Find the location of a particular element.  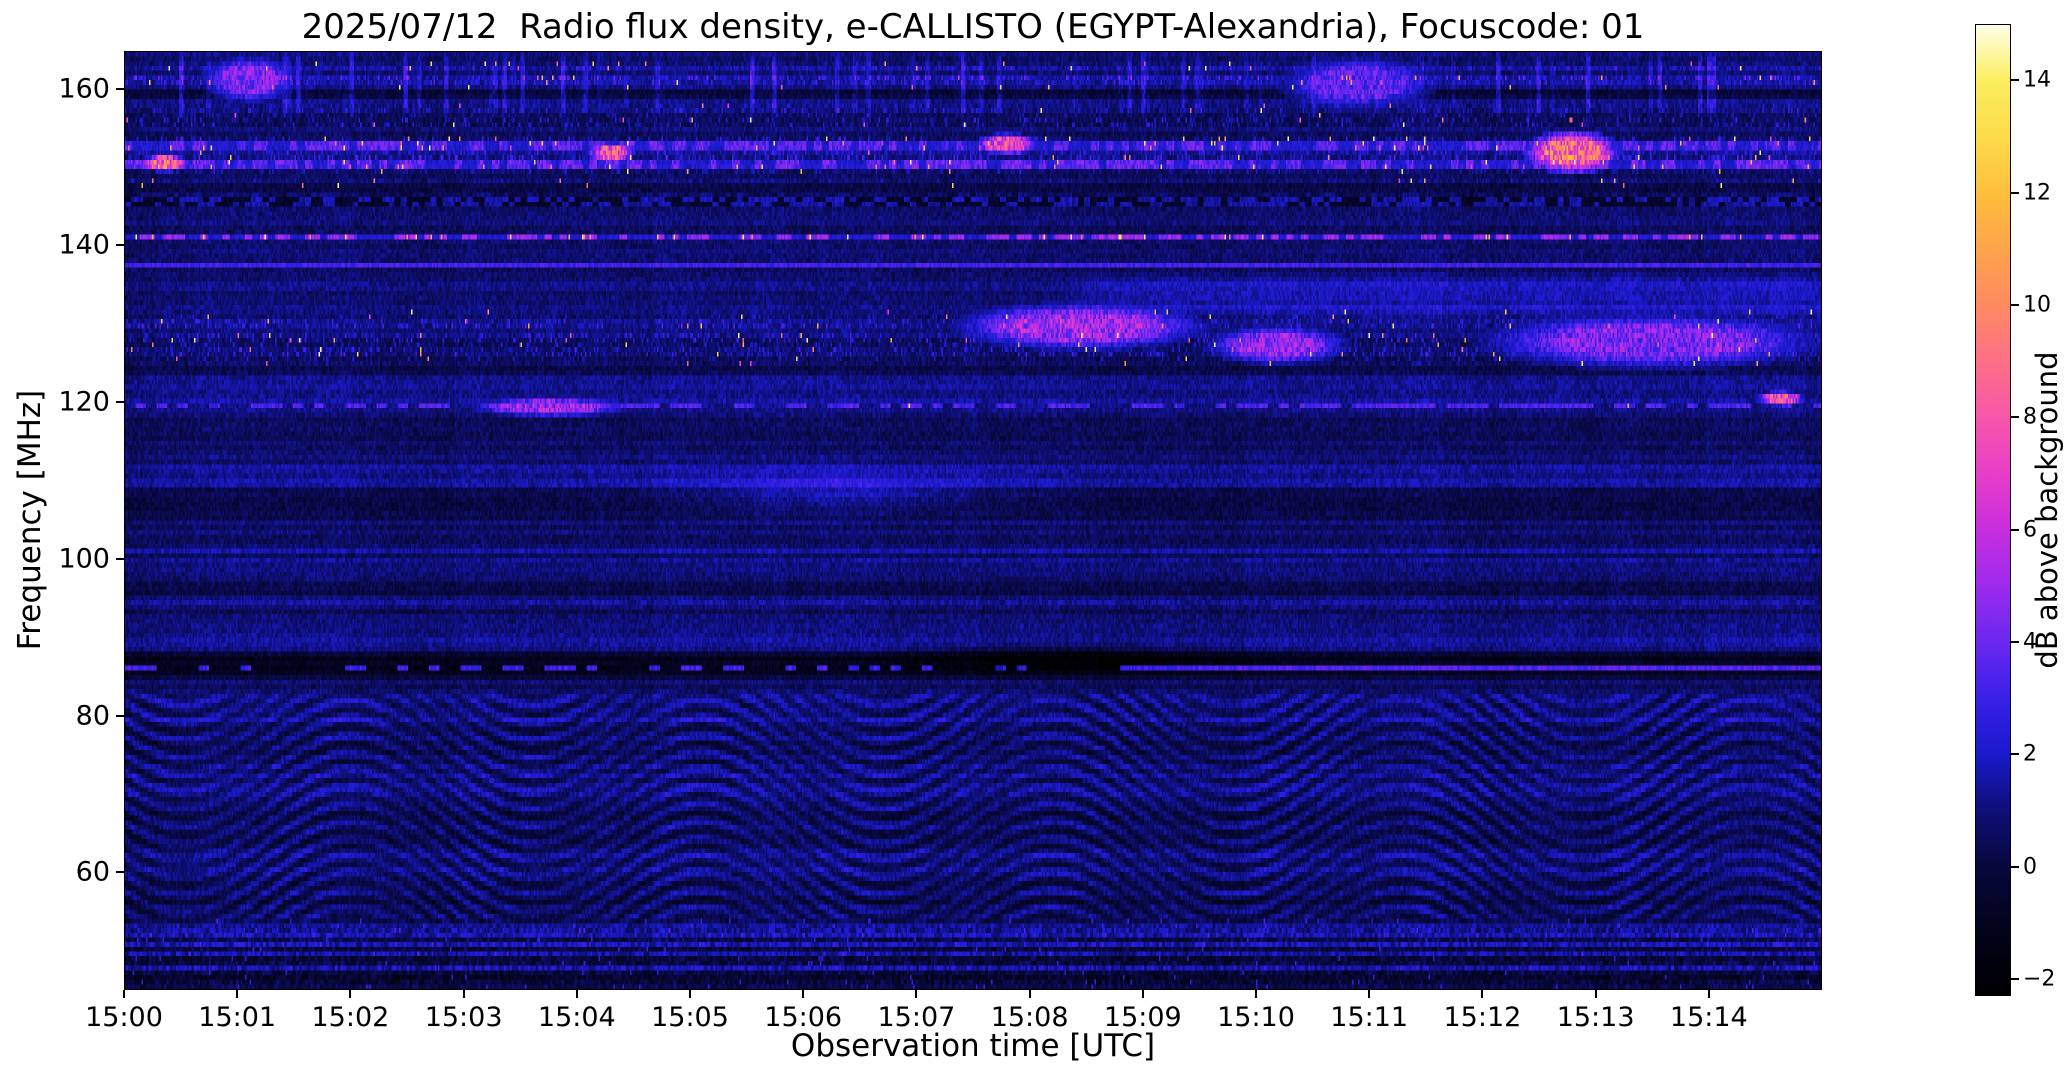

x-tick-label: 15:08 is located at coordinates (1029, 1017).